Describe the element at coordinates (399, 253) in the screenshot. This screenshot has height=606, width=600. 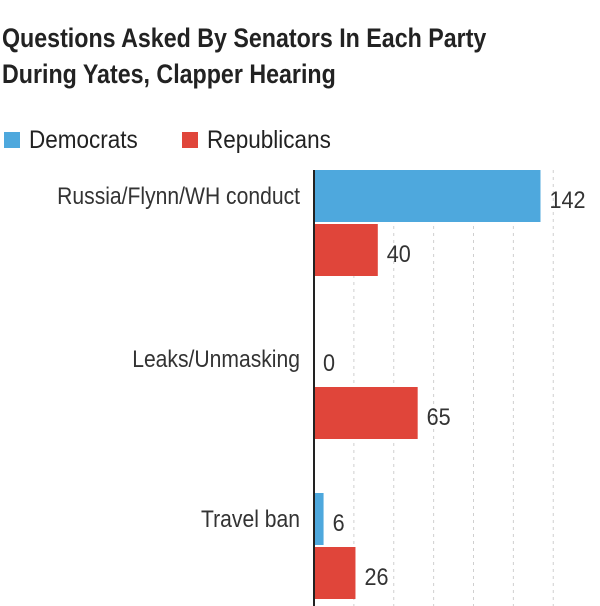
I see `data-label: 40` at that location.